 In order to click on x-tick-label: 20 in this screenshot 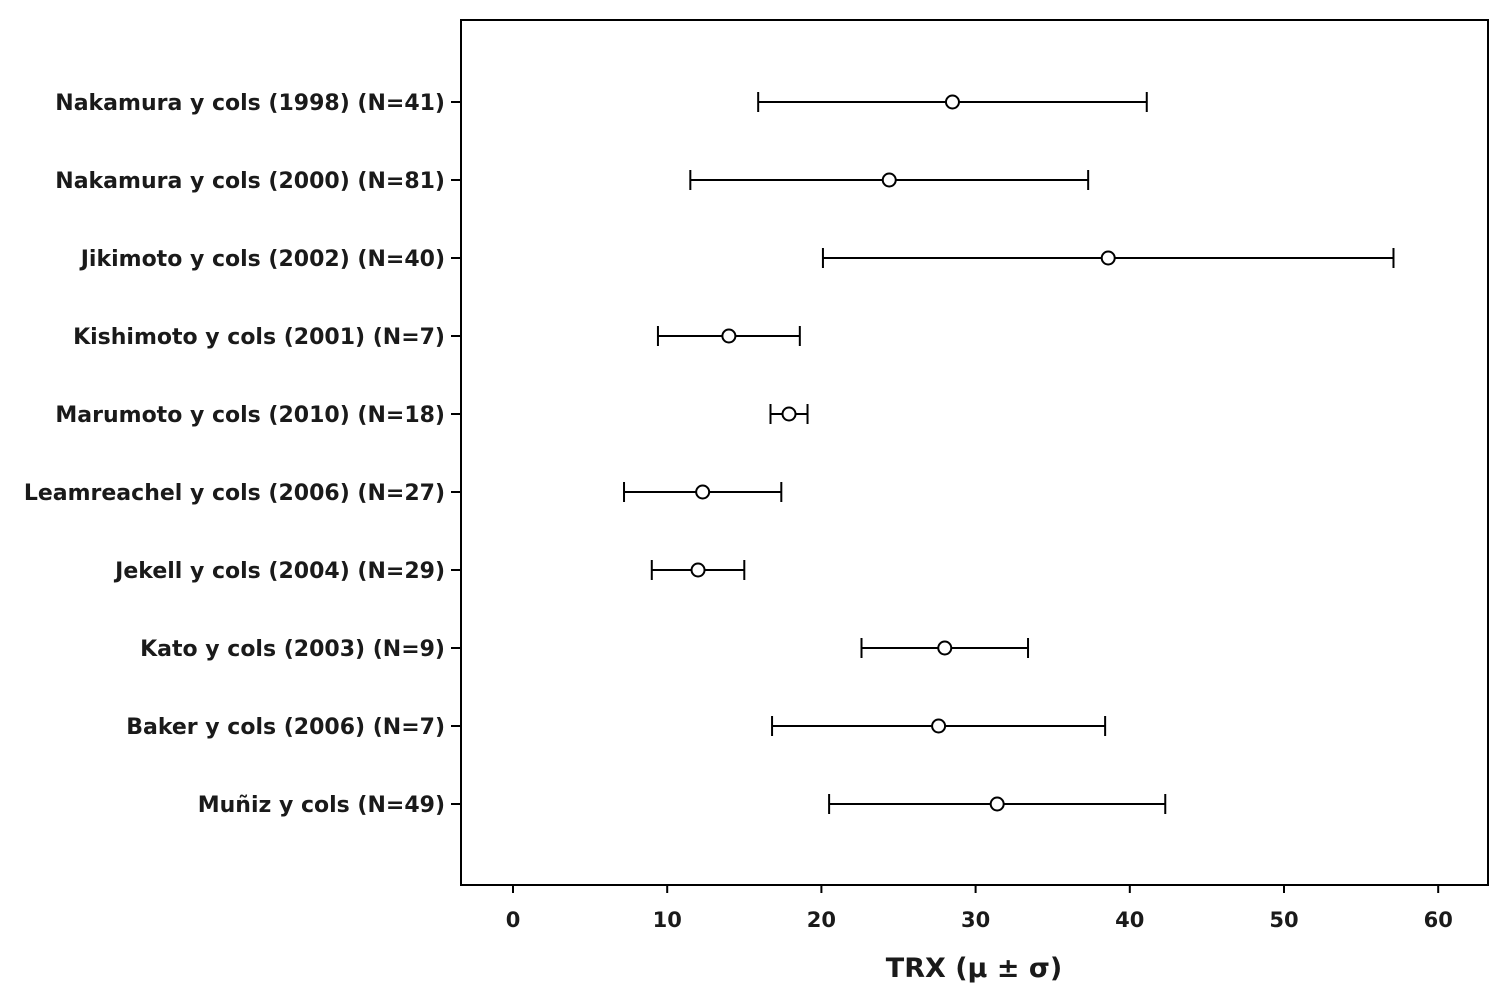, I will do `click(821, 920)`.